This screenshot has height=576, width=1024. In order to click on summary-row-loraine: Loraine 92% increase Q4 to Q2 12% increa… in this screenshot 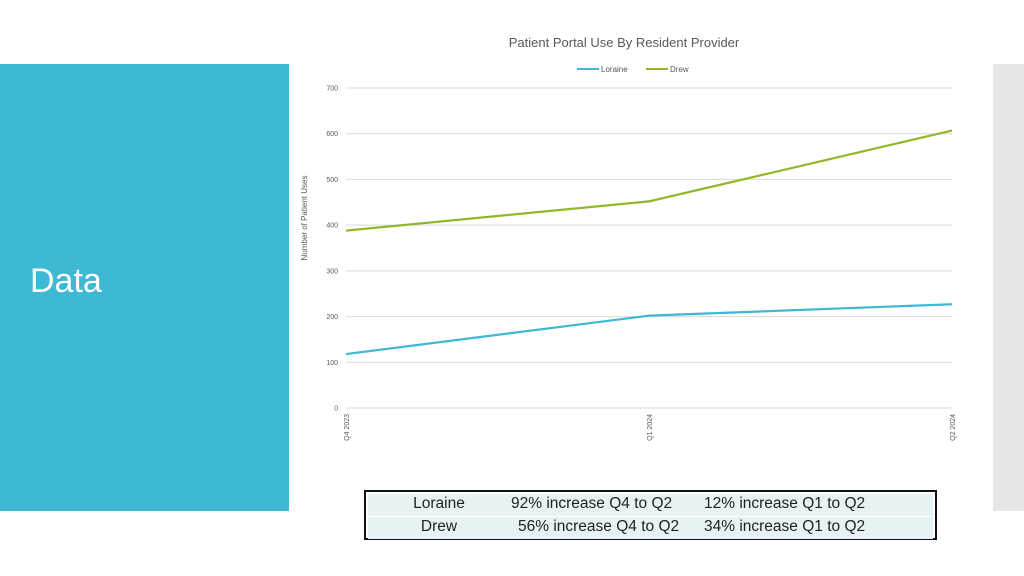, I will do `click(650, 505)`.